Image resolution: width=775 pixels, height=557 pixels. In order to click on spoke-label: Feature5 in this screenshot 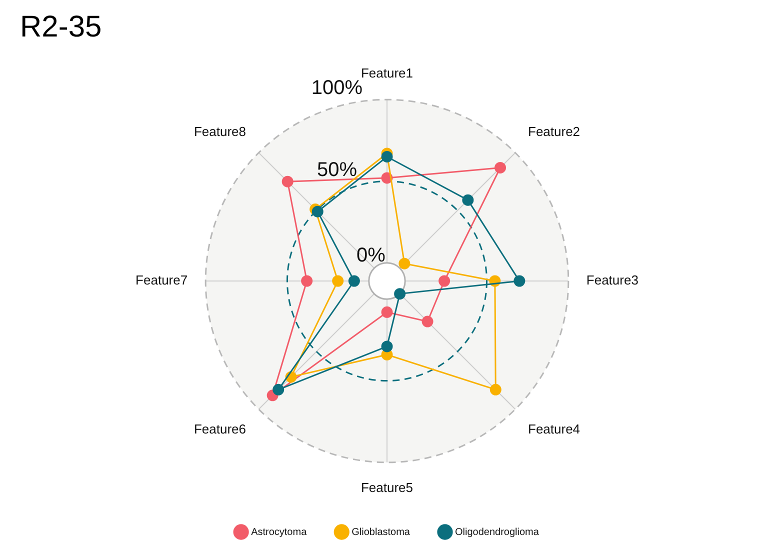, I will do `click(387, 487)`.